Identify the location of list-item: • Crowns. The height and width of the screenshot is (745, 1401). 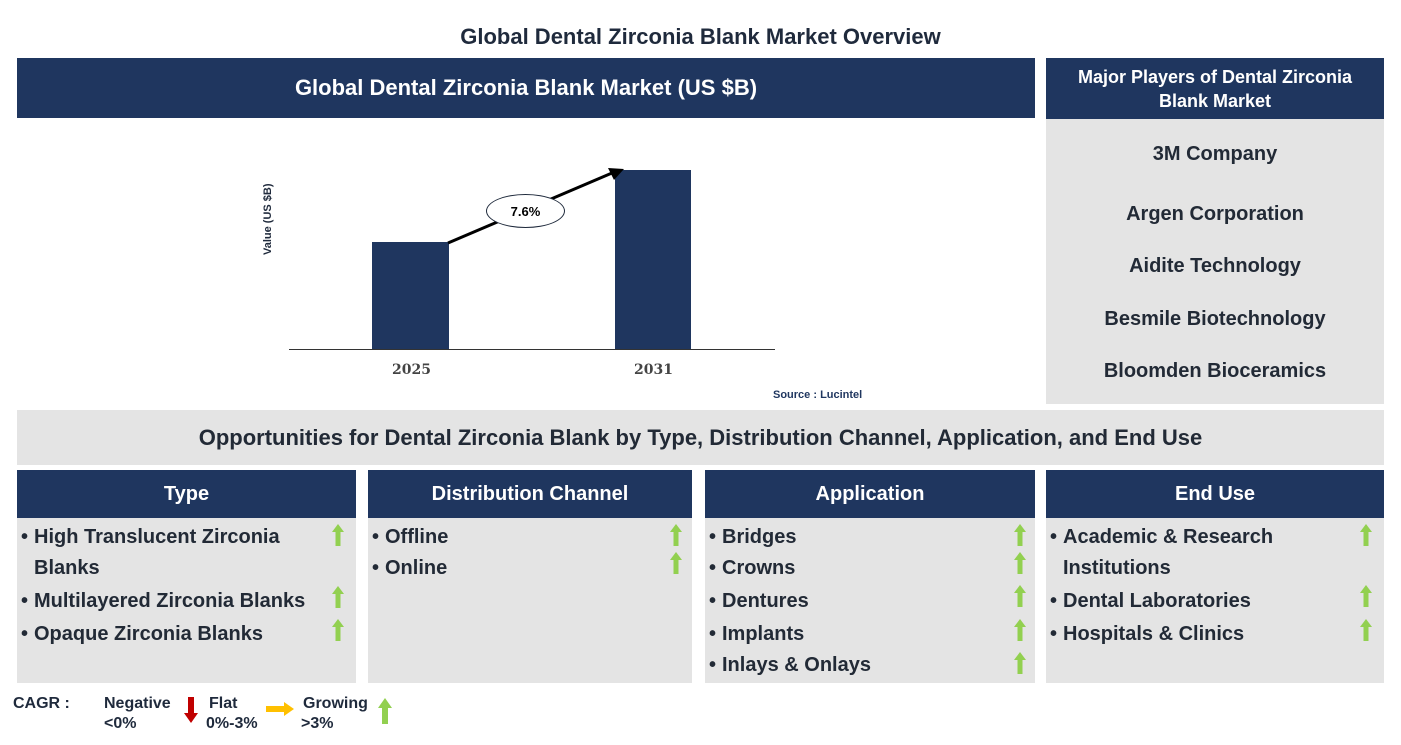
(752, 568).